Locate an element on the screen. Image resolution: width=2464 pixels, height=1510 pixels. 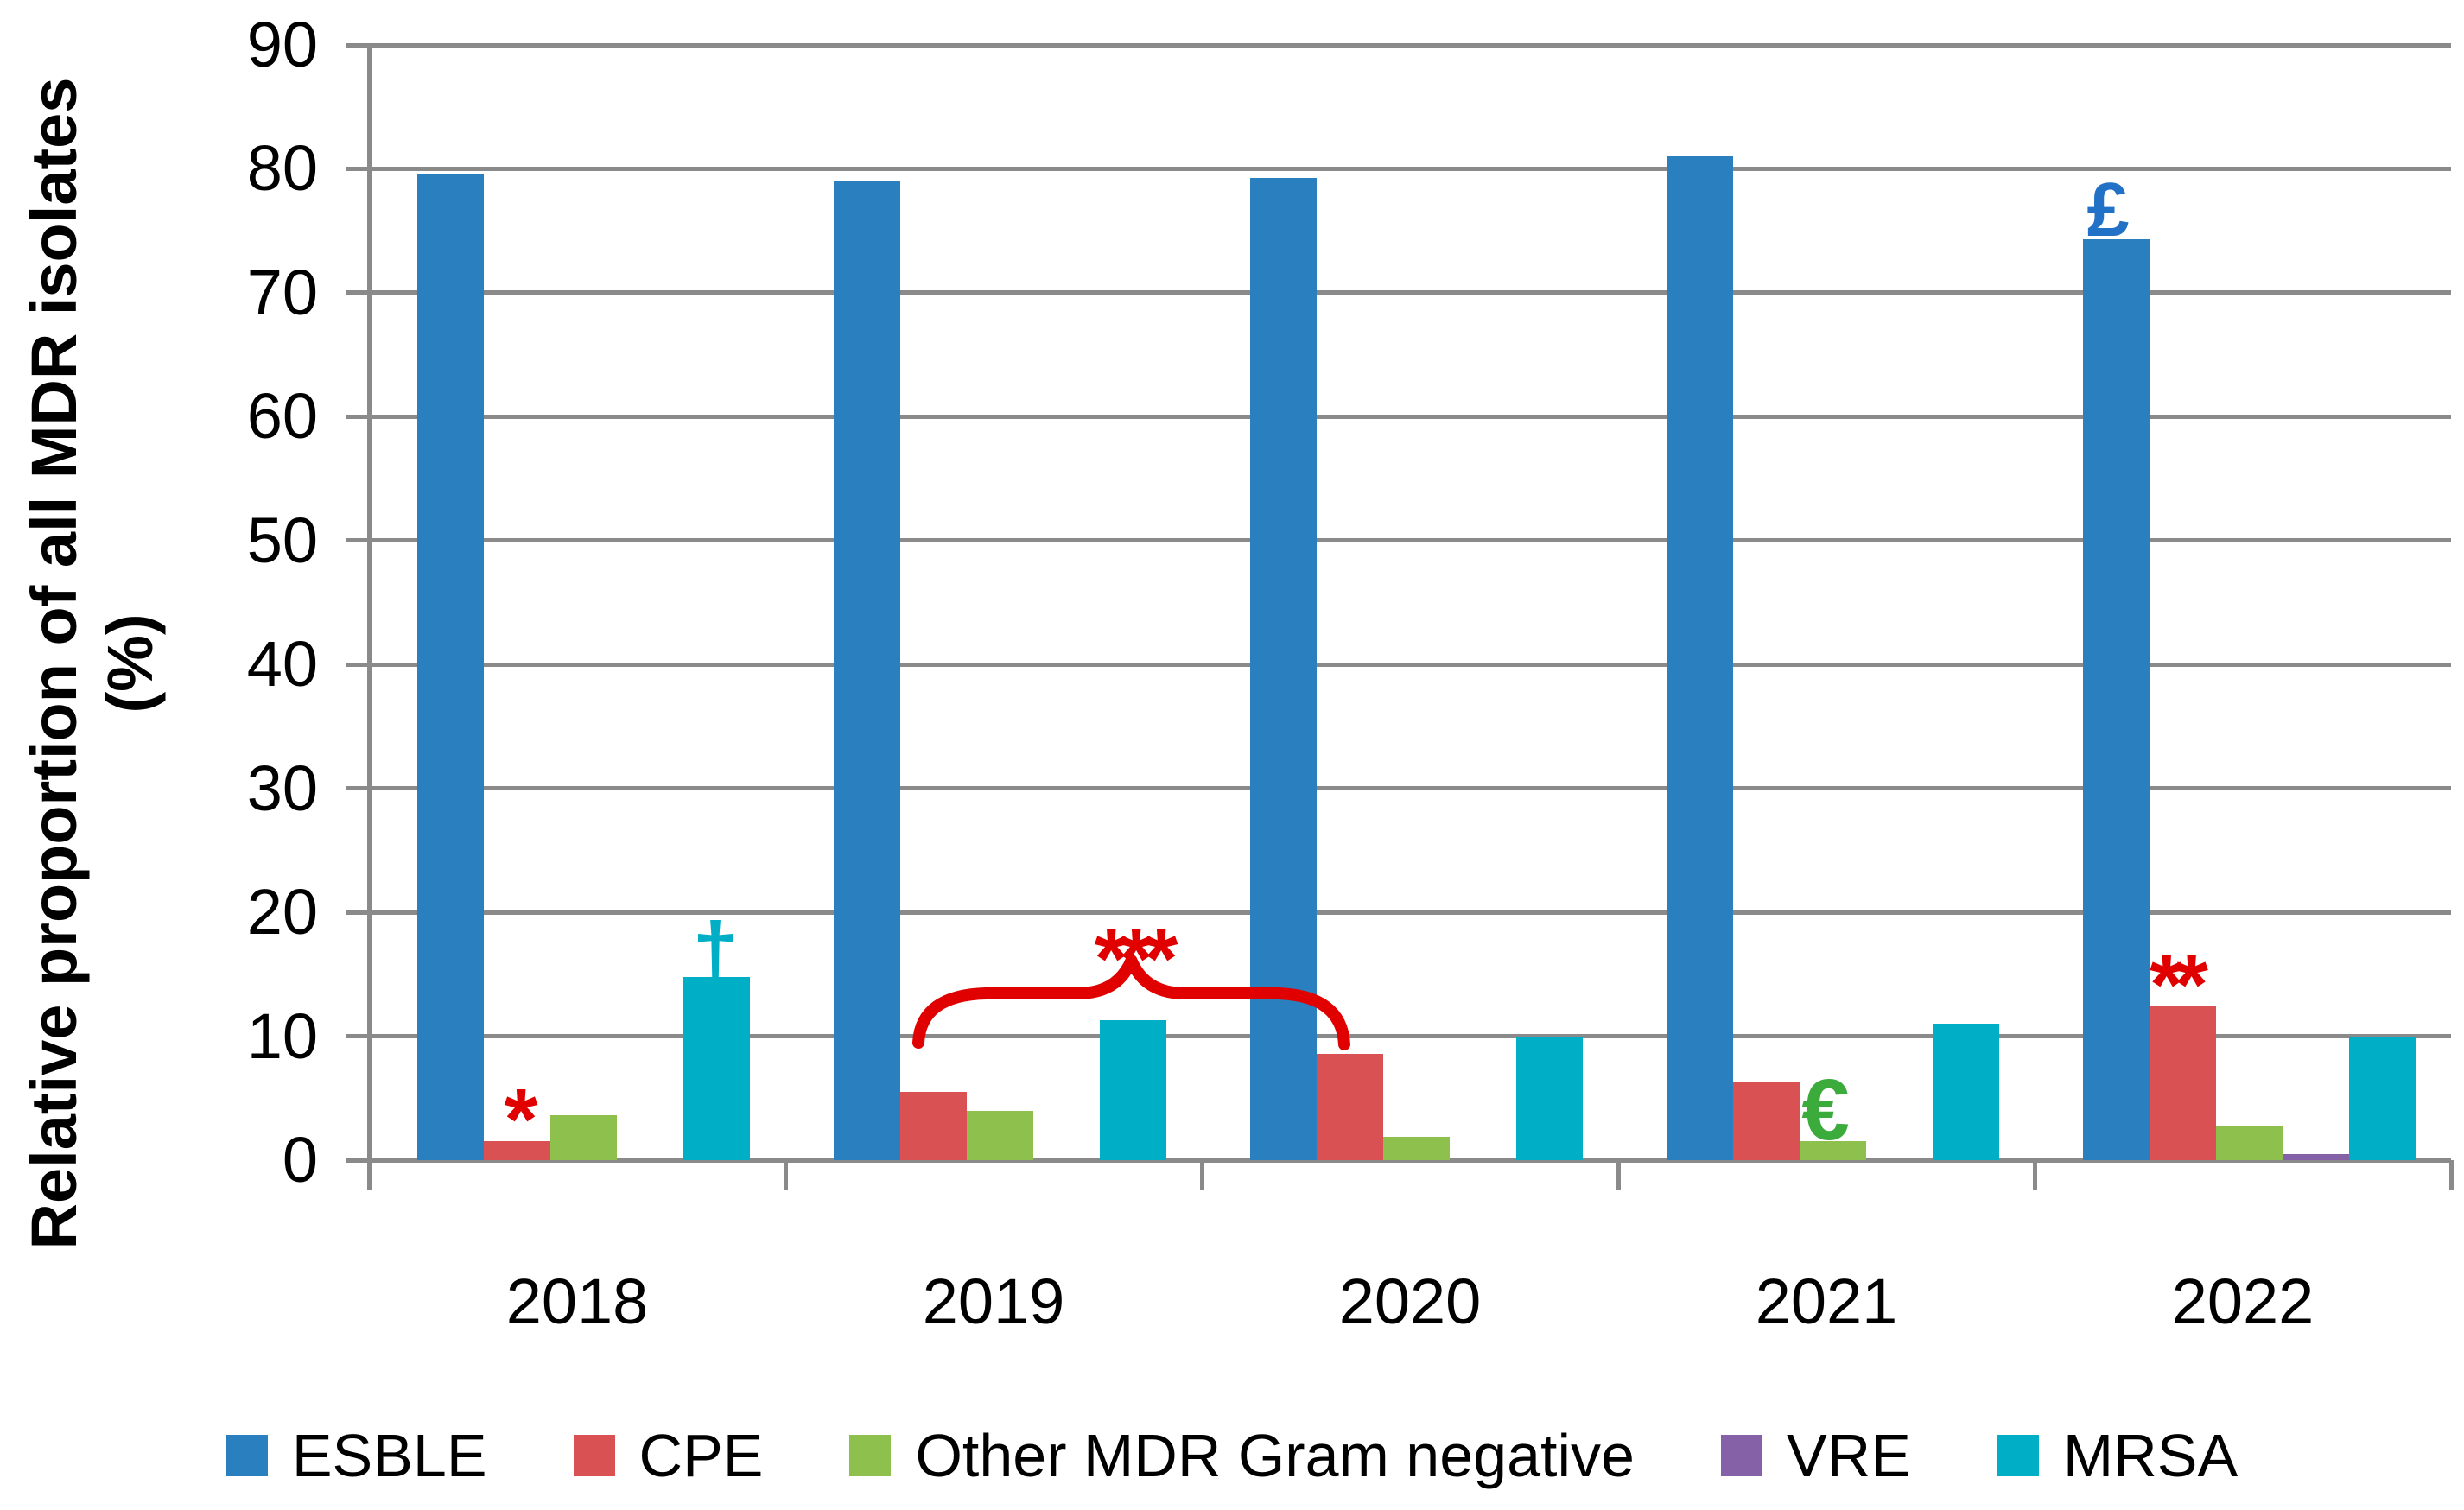
bar-mrsa-2018 is located at coordinates (716, 1068).